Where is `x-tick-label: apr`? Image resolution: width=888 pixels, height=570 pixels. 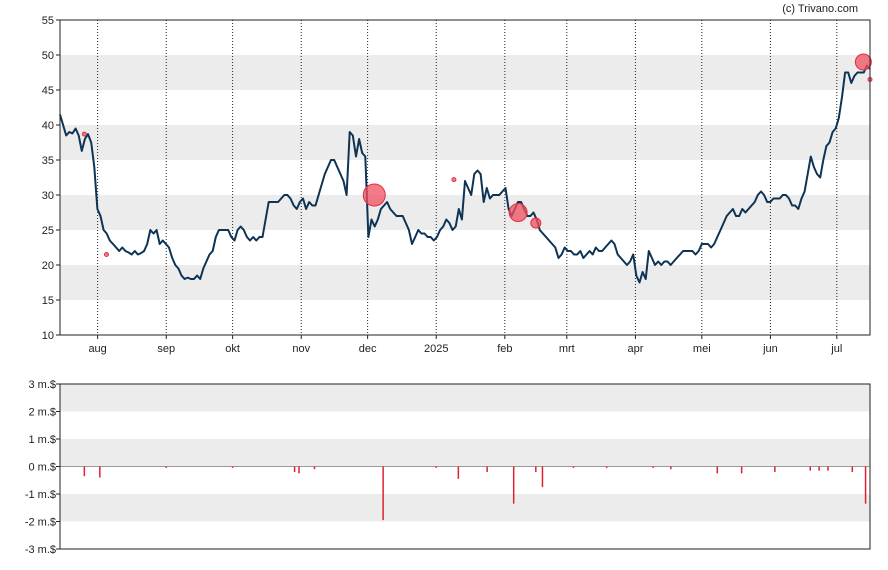 x-tick-label: apr is located at coordinates (635, 349).